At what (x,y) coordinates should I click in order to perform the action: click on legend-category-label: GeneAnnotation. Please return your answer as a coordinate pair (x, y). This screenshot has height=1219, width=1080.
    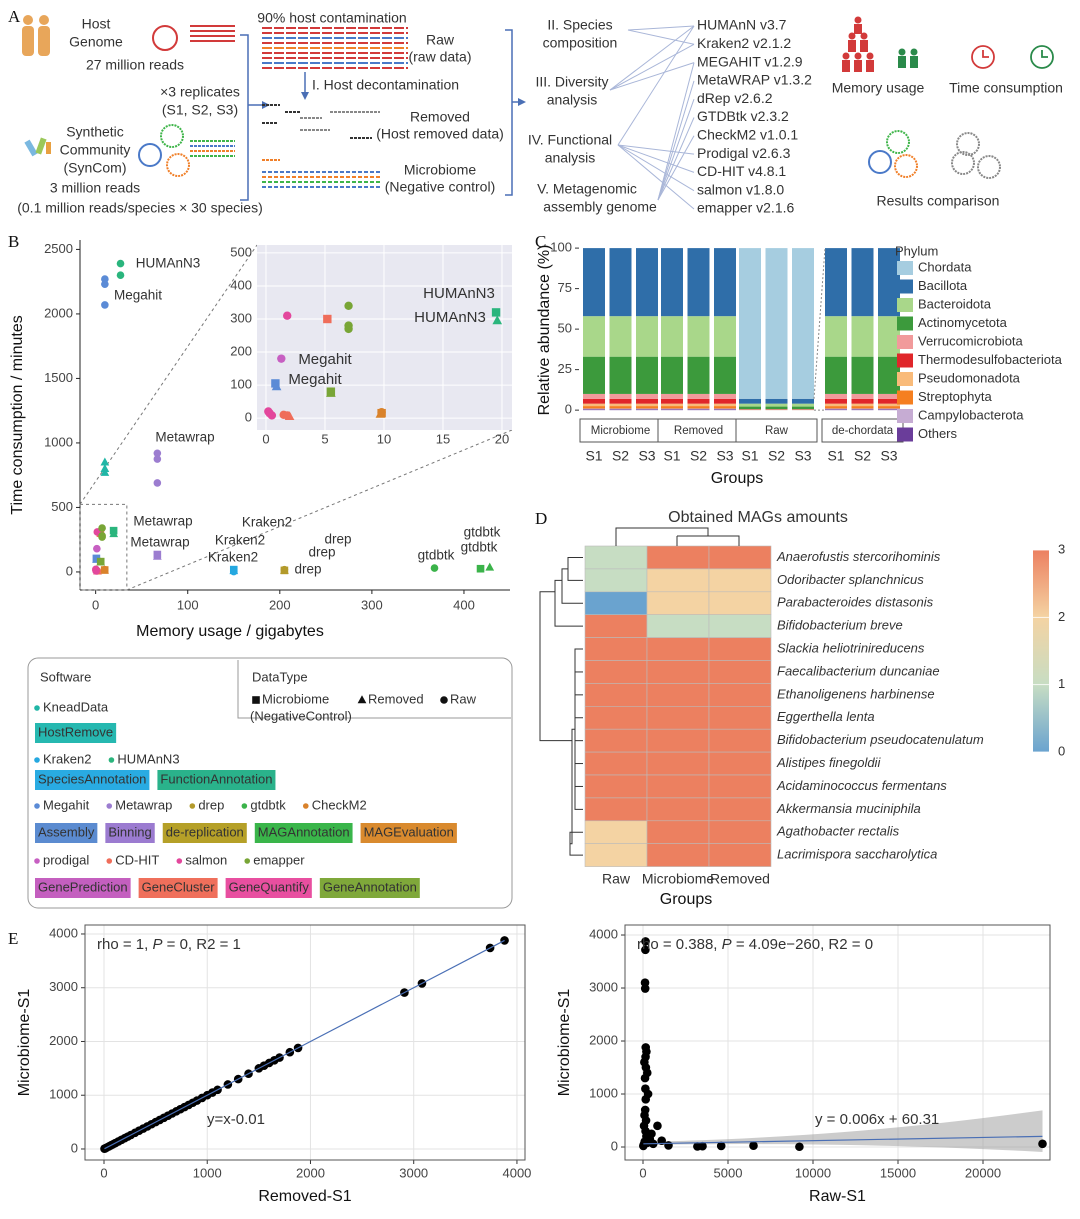
    Looking at the image, I should click on (370, 886).